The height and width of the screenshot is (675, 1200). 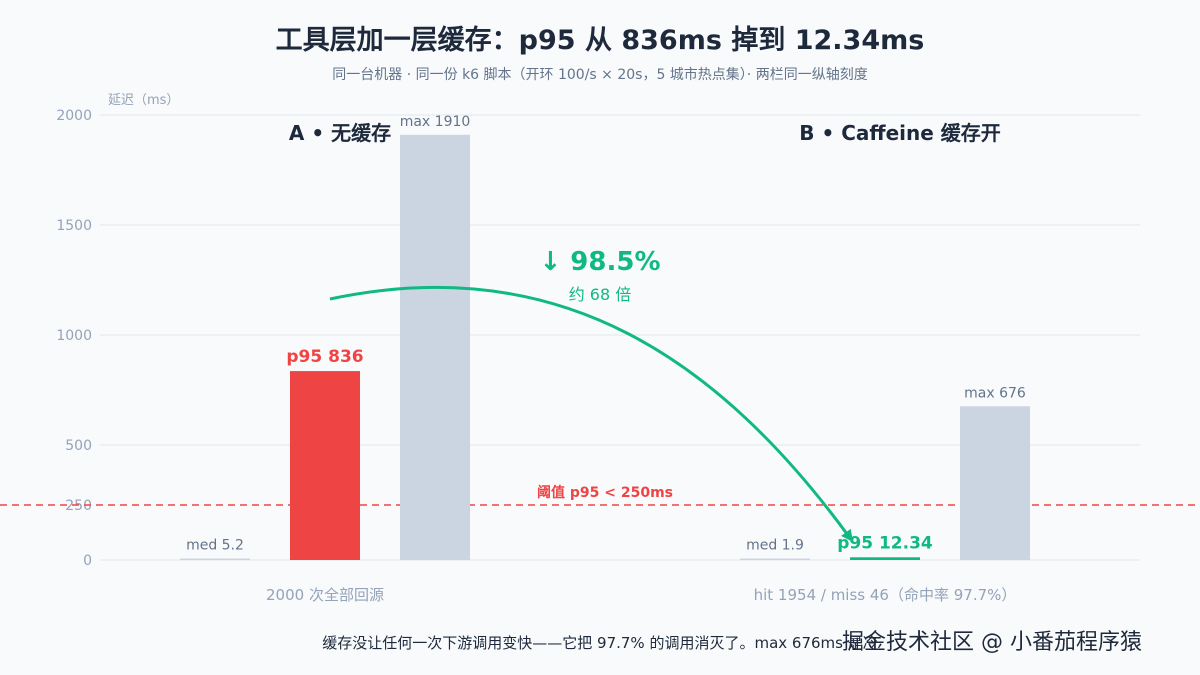 I want to click on bar-label-median: med 5.2, so click(x=215, y=546).